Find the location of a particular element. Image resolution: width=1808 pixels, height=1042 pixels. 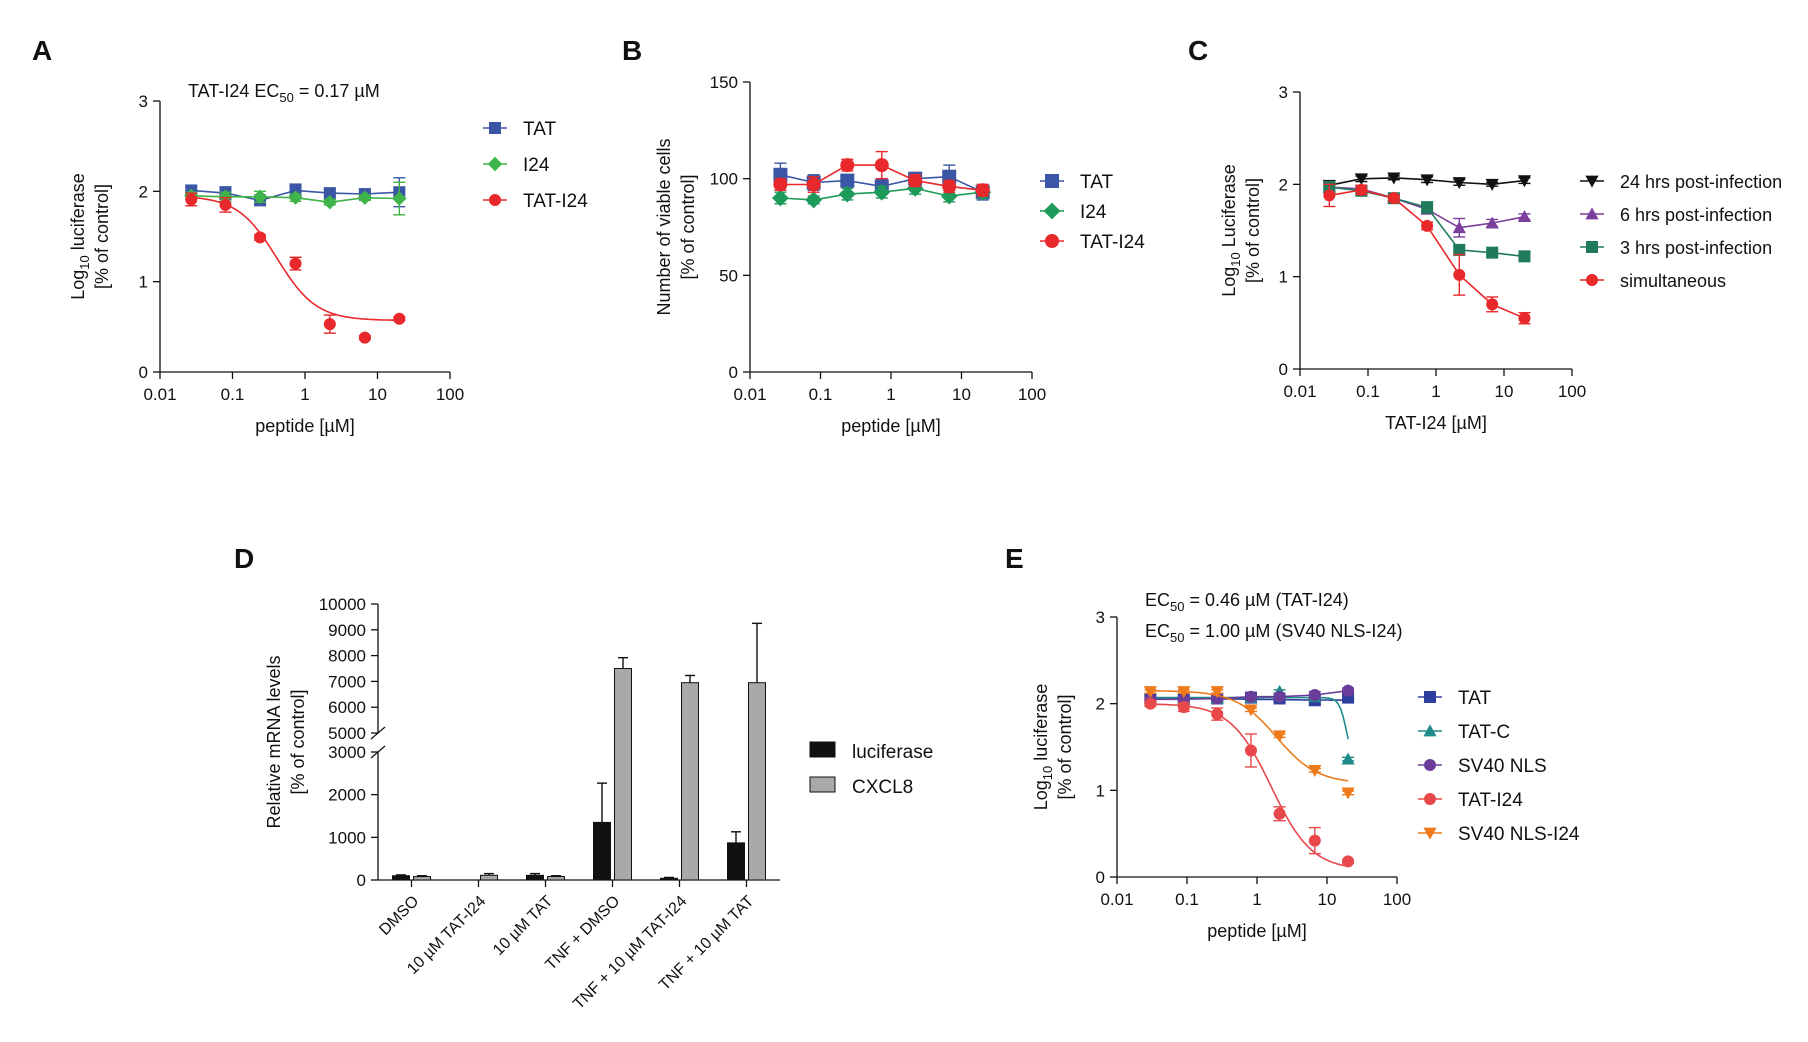

x-tick-label: 10 µM TAT is located at coordinates (523, 926).